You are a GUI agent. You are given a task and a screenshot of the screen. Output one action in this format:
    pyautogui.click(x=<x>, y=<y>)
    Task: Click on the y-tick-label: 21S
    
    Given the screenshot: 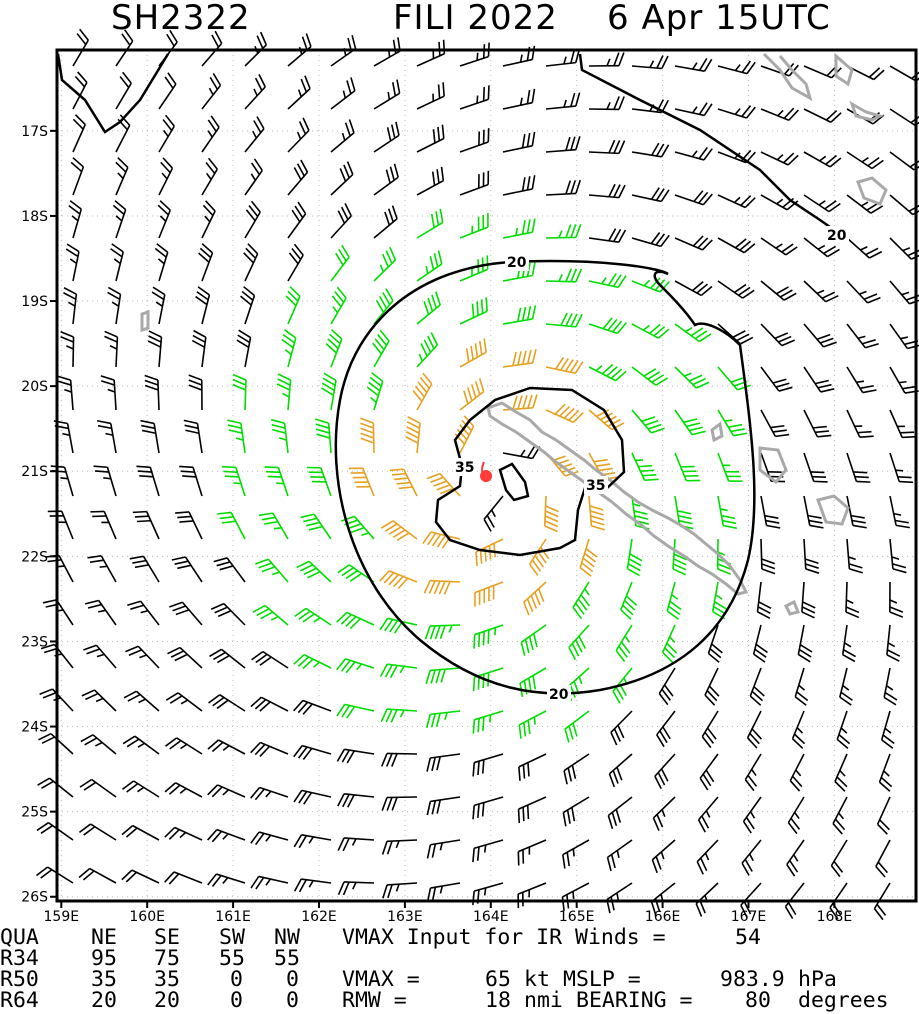 What is the action you would take?
    pyautogui.click(x=34, y=472)
    